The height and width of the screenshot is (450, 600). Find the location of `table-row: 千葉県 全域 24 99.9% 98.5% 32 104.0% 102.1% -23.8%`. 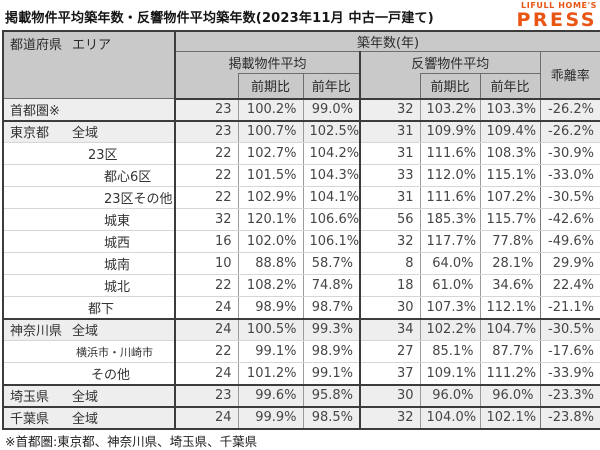

table-row: 千葉県 全域 24 99.9% 98.5% 32 104.0% 102.1% -23.8% is located at coordinates (301, 417).